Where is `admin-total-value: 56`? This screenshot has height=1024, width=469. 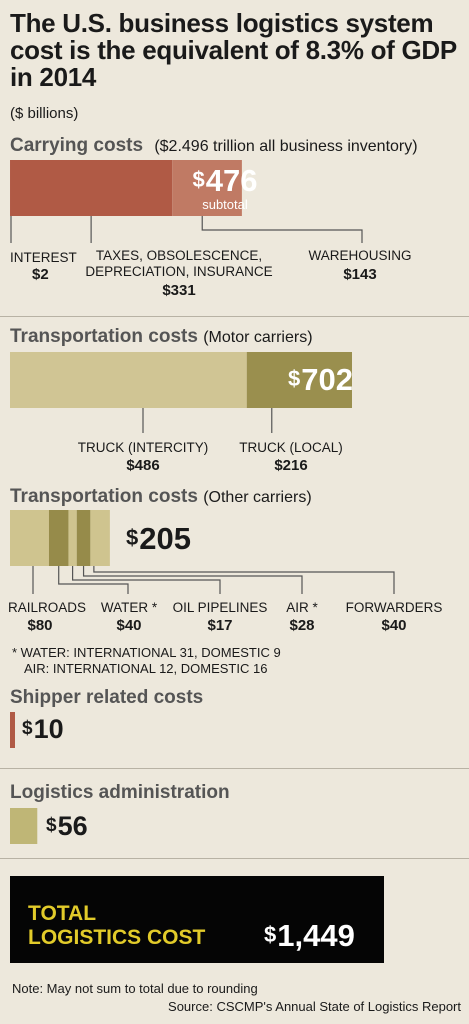 admin-total-value: 56 is located at coordinates (72, 826).